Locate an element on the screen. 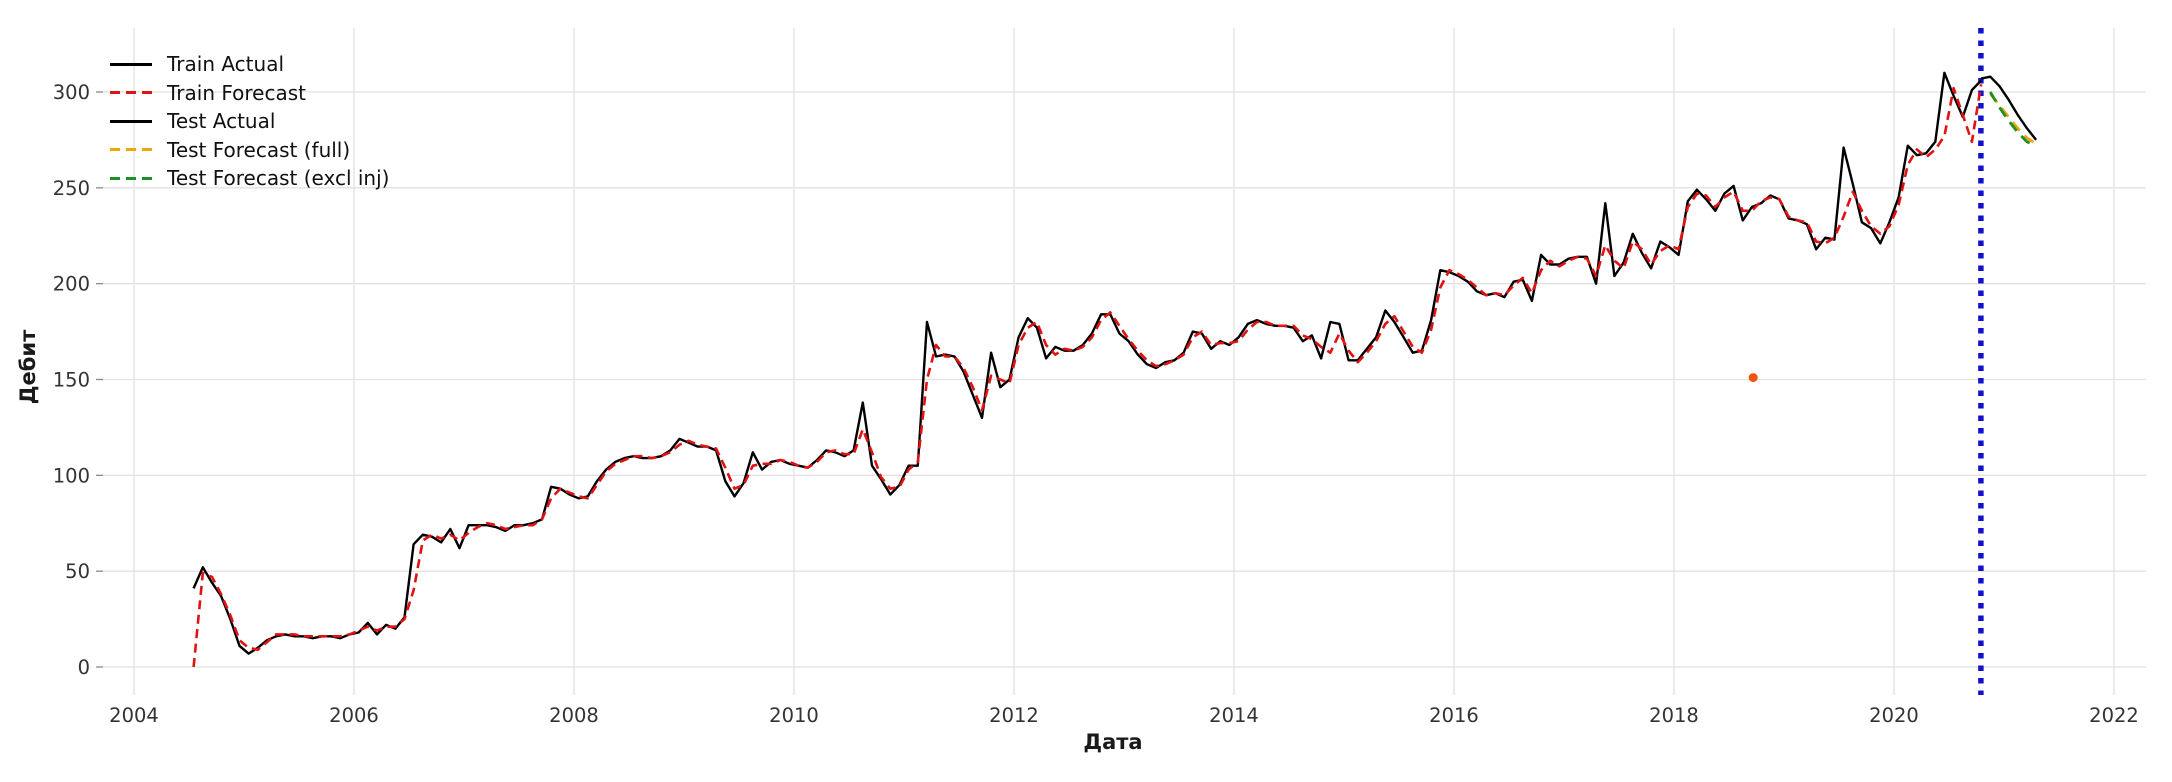  y-tick-label: 250 is located at coordinates (71, 188).